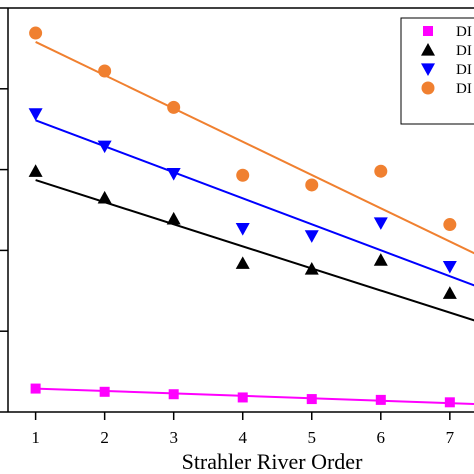 This screenshot has height=474, width=474. Describe the element at coordinates (428, 88) in the screenshot. I see `legend-marker-circle` at that location.